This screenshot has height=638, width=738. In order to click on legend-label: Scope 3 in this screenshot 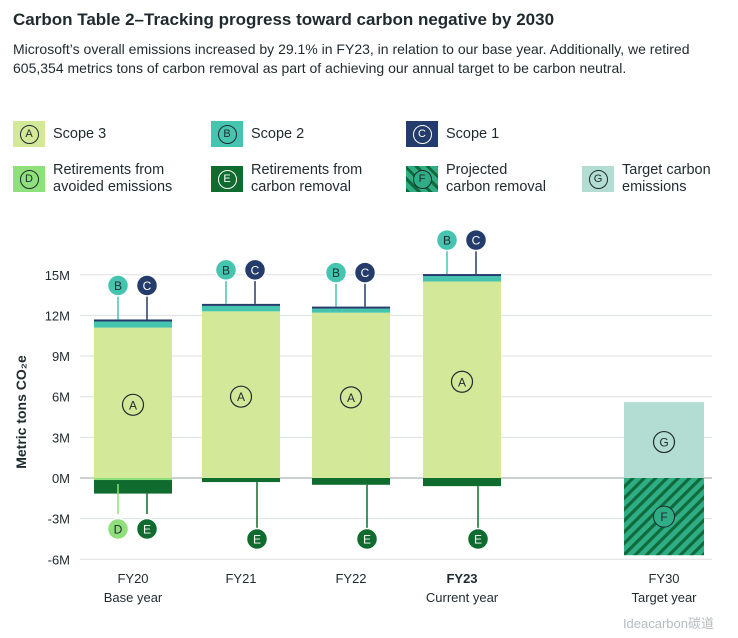, I will do `click(80, 133)`.